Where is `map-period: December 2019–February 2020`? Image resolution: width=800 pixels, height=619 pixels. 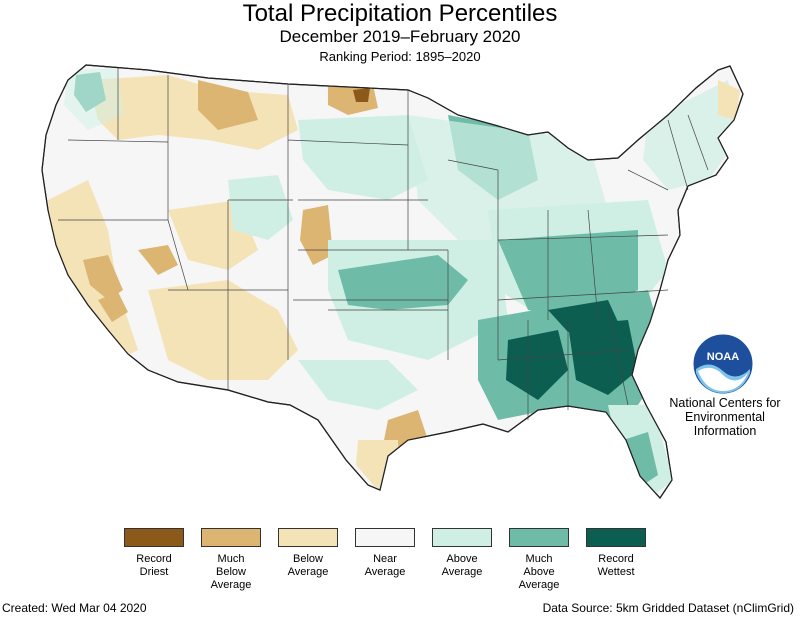
map-period: December 2019–February 2020 is located at coordinates (400, 36).